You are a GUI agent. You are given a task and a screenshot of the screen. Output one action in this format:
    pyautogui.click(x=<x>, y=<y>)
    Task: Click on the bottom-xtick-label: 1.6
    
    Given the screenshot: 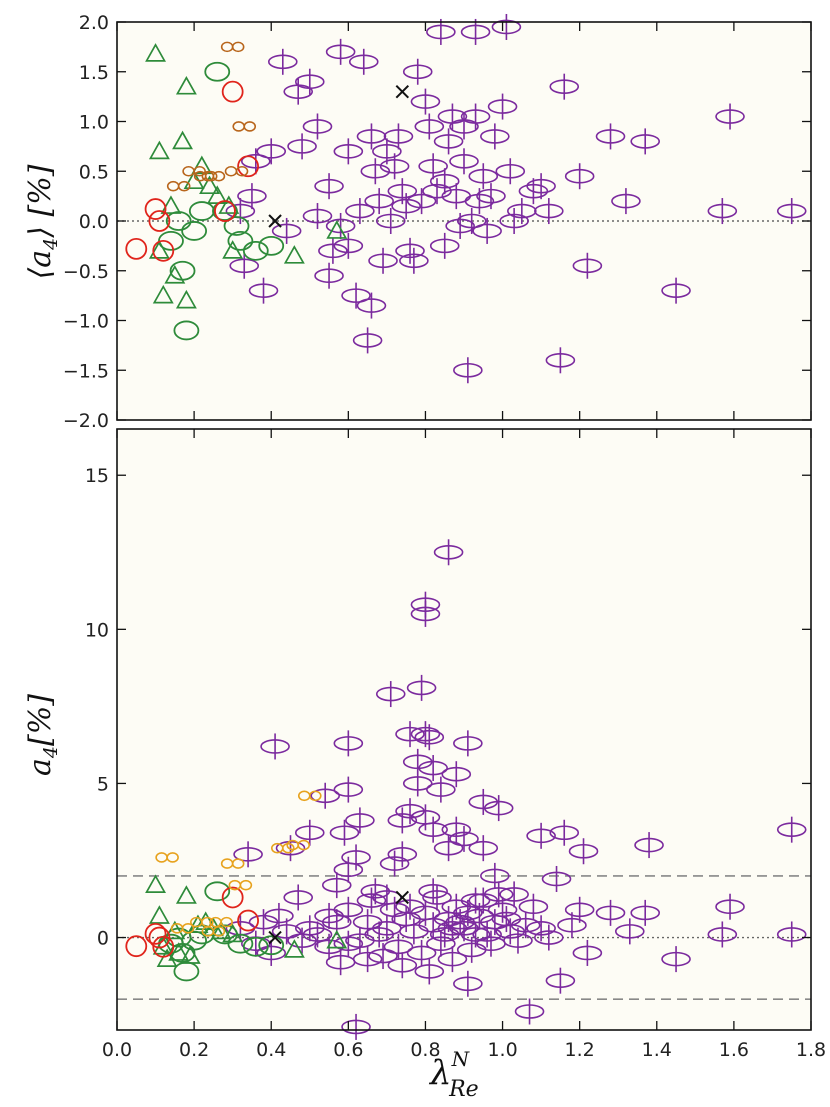 What is the action you would take?
    pyautogui.click(x=734, y=1050)
    